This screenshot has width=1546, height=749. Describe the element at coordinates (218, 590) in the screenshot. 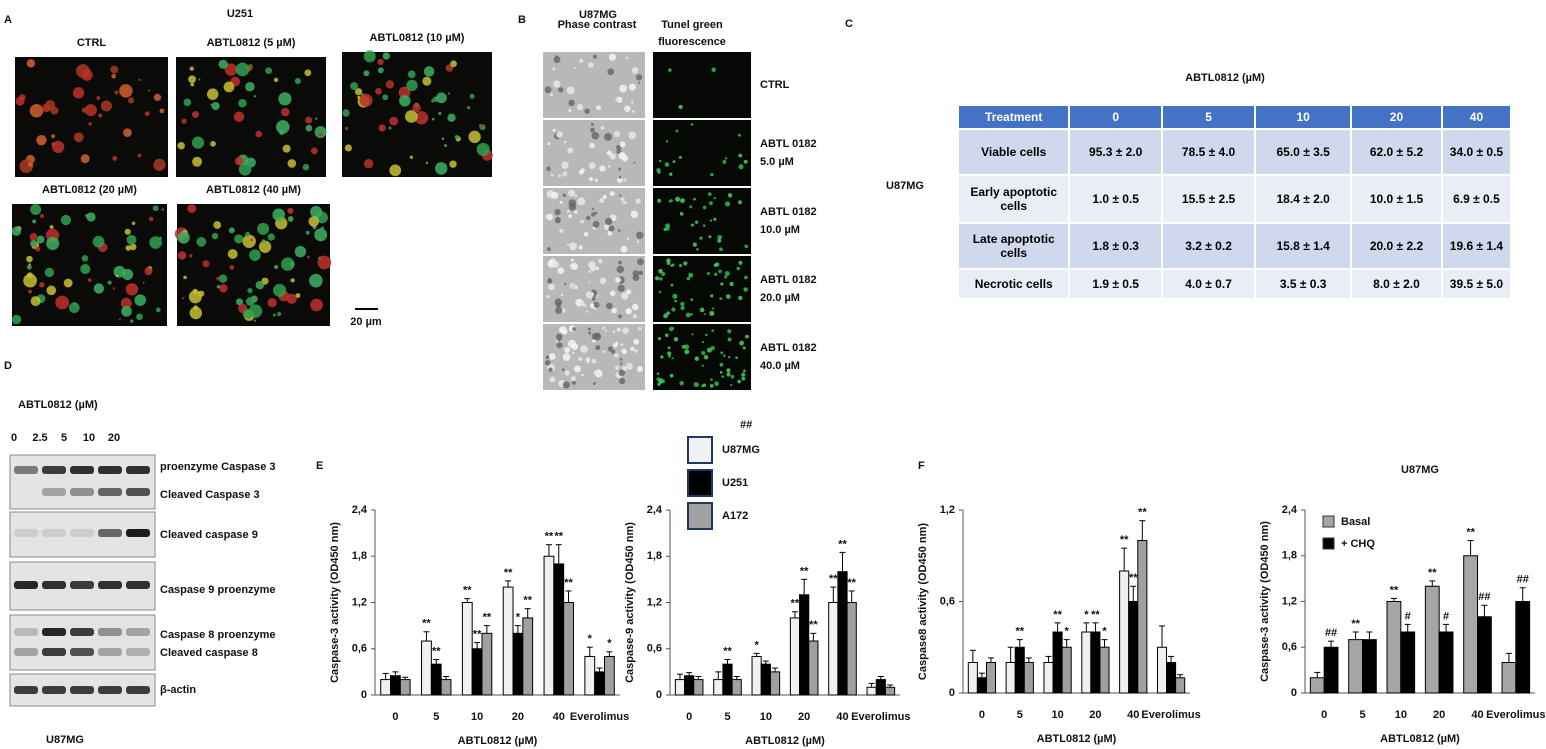

I see `band-label: Caspase 9 proenzyme` at that location.